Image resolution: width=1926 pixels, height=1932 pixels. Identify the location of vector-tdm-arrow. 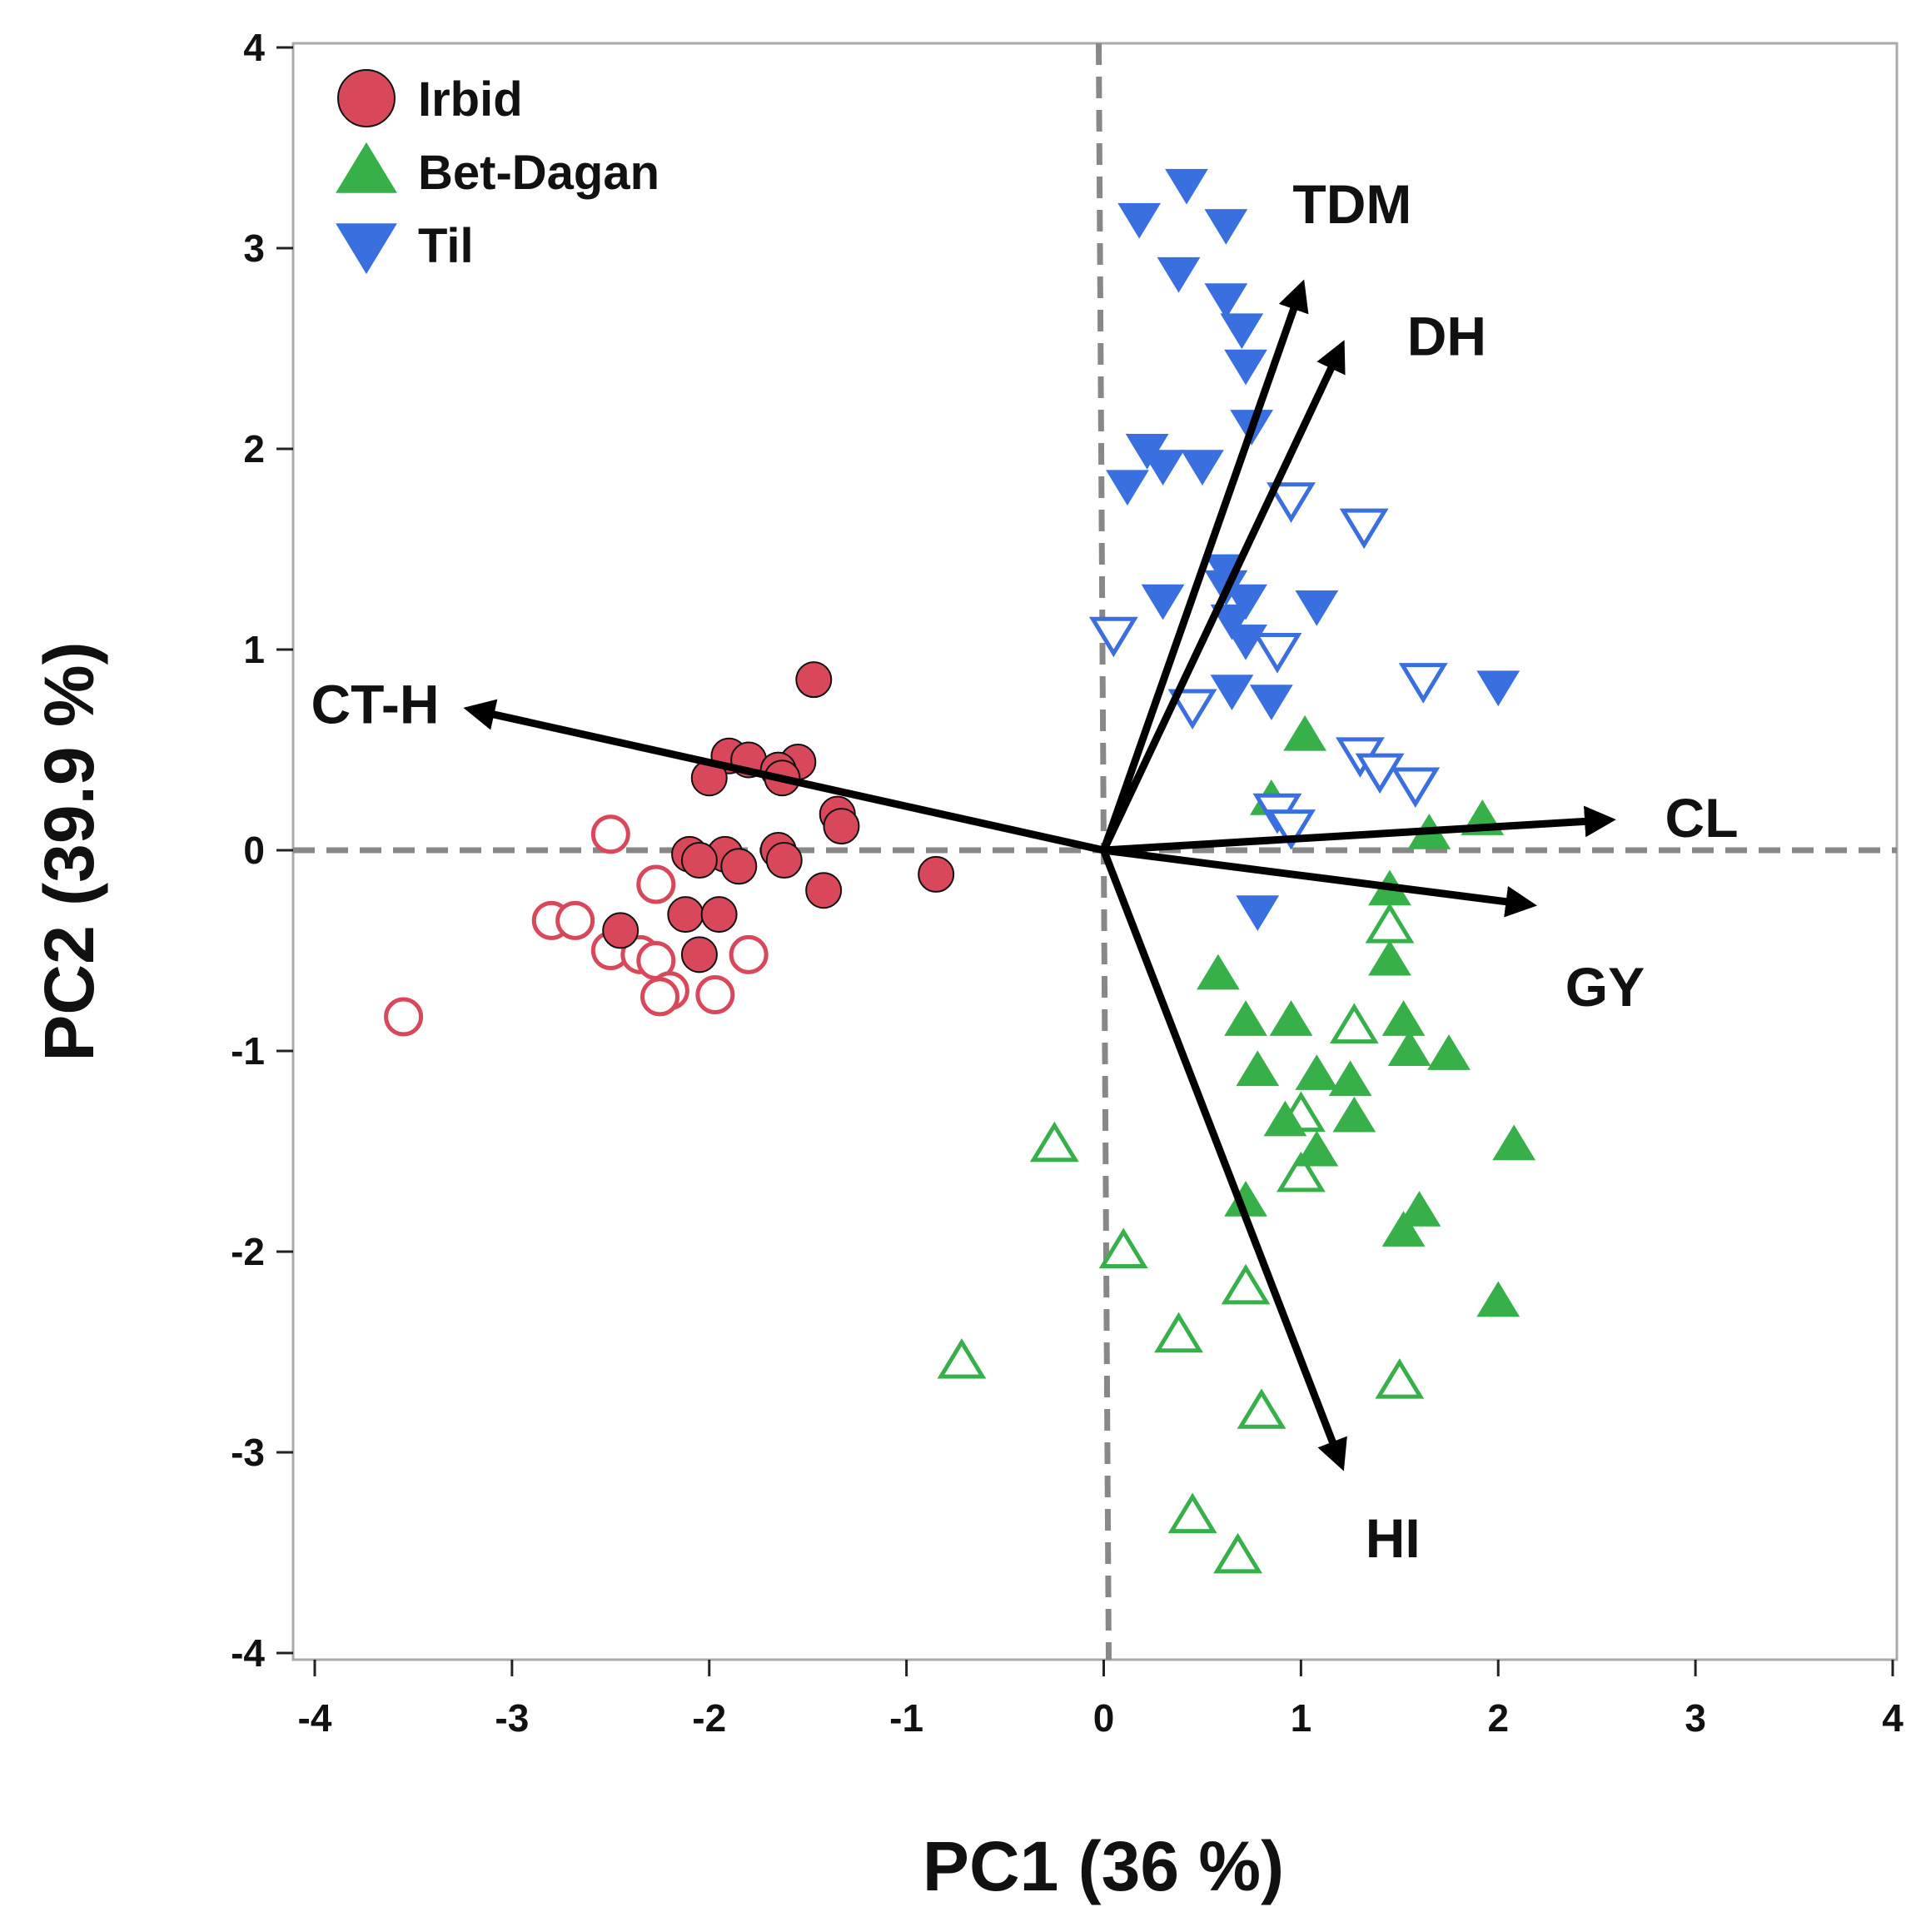
(1204, 565).